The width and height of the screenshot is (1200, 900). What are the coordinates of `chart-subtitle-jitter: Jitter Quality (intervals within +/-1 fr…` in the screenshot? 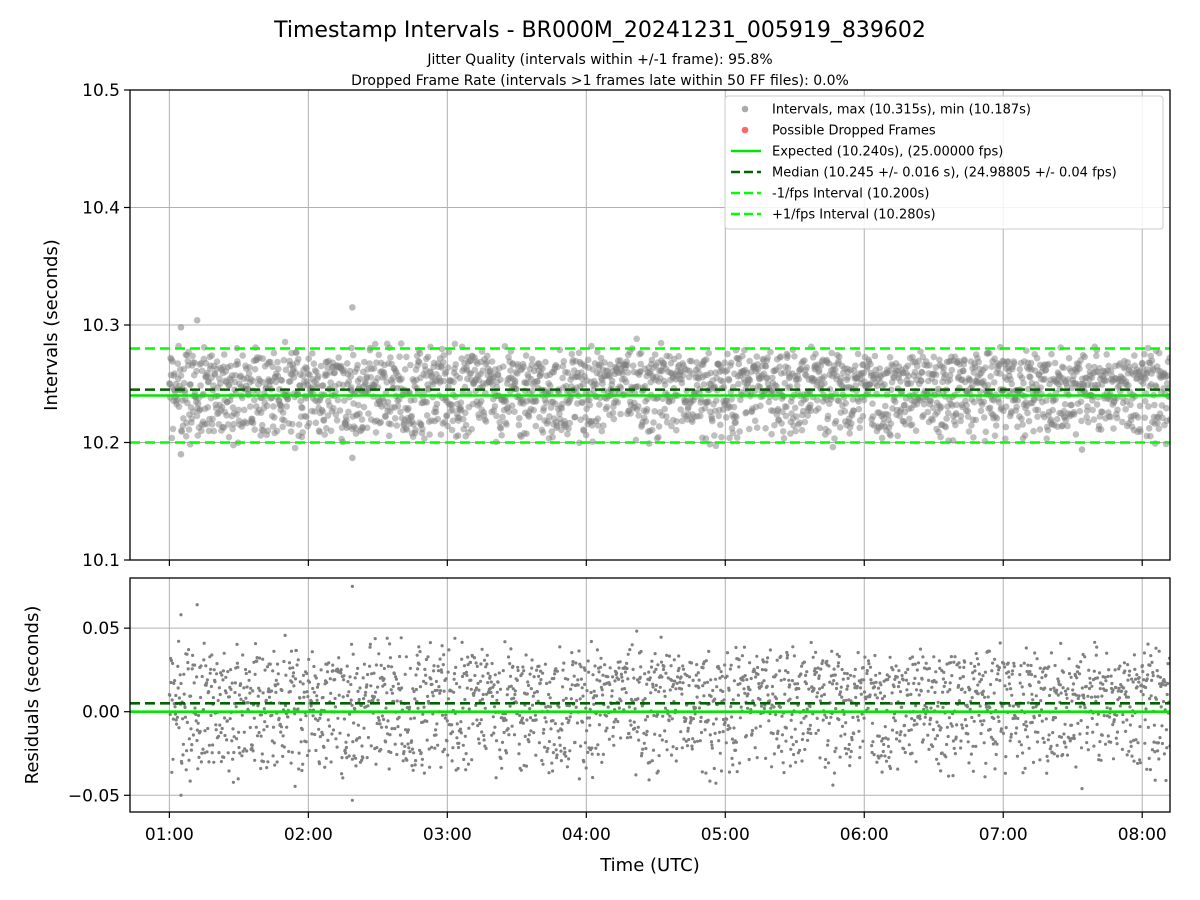 It's located at (599, 60).